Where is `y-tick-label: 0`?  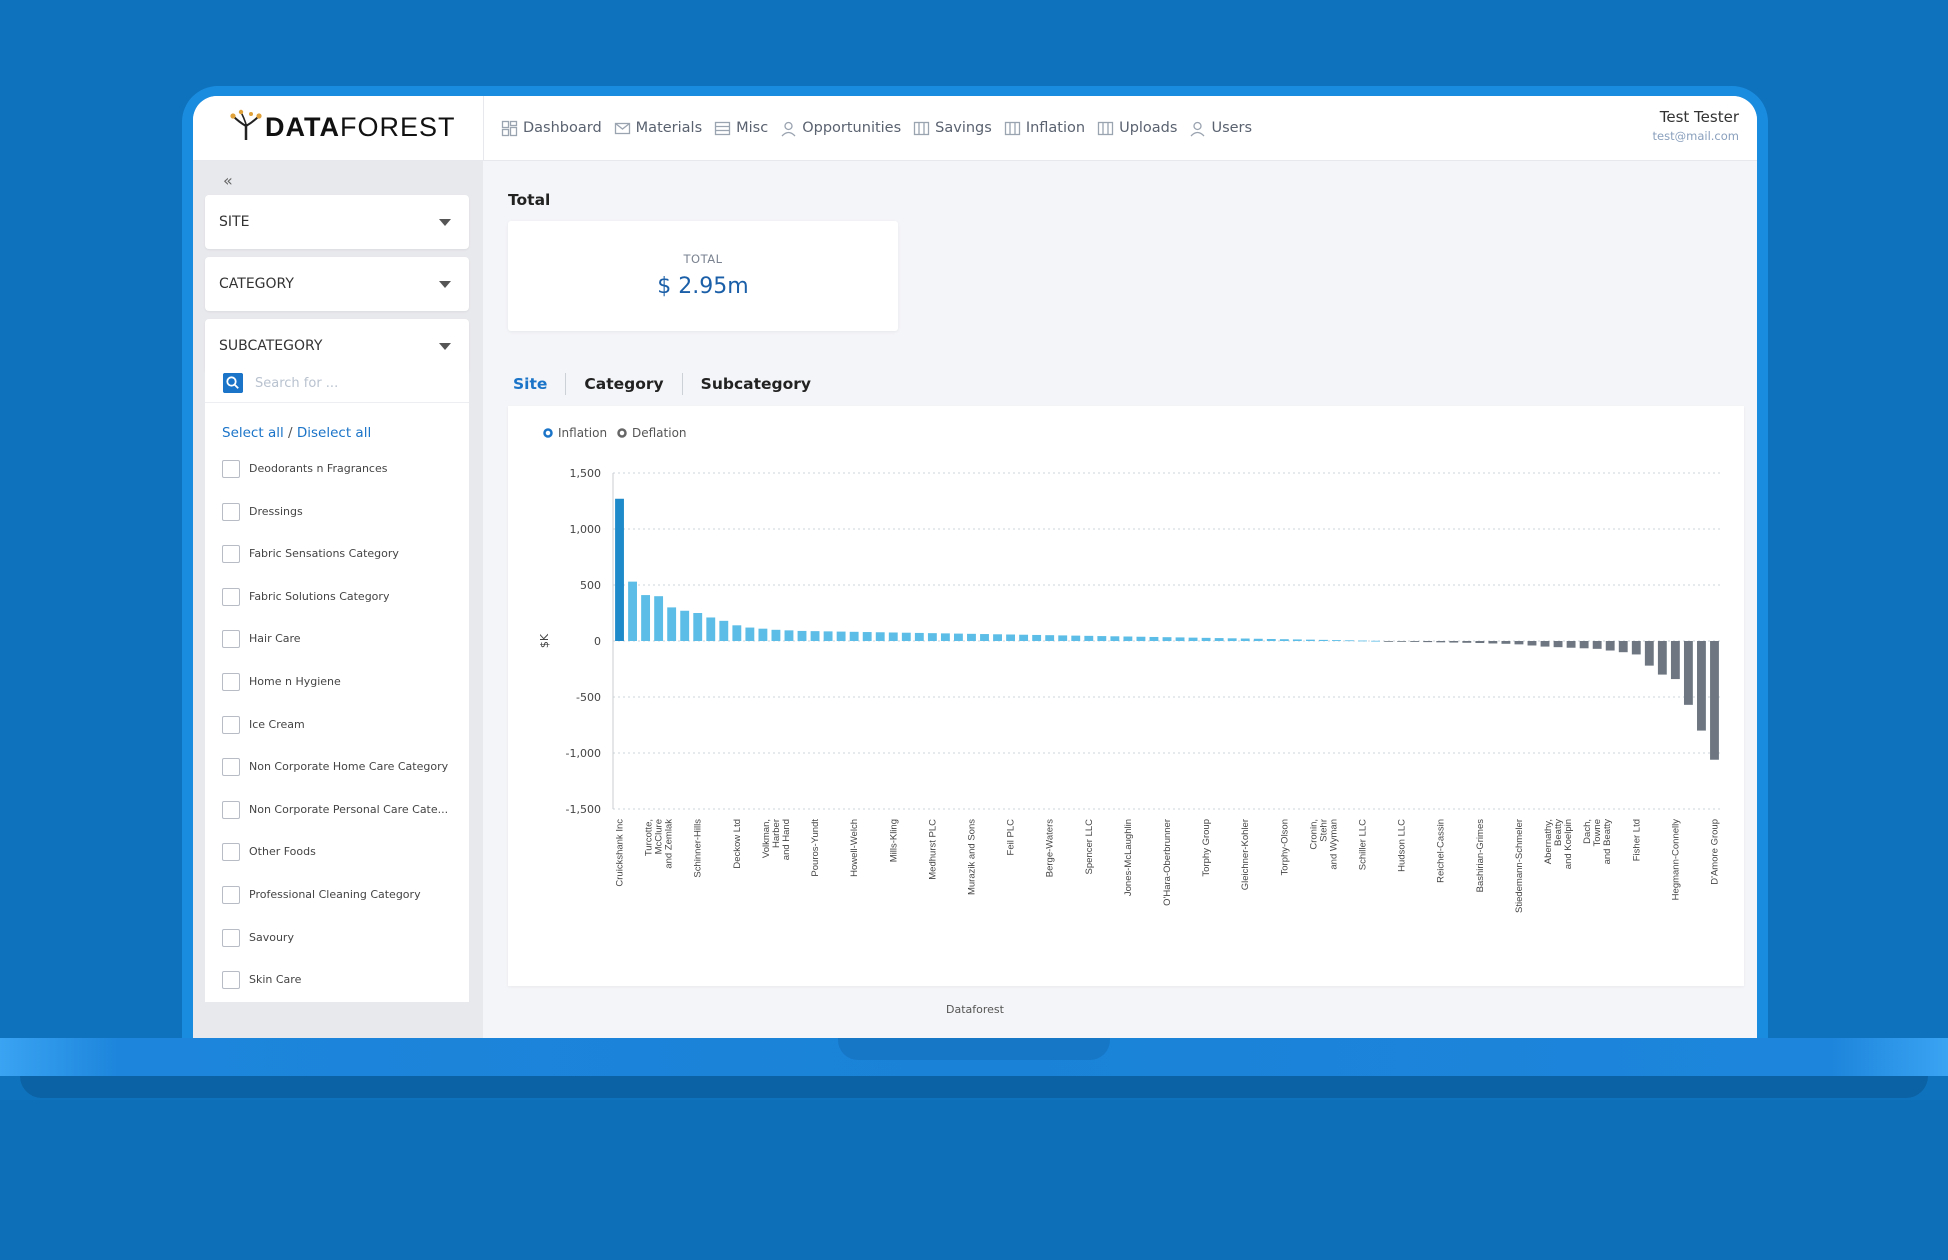
y-tick-label: 0 is located at coordinates (597, 641).